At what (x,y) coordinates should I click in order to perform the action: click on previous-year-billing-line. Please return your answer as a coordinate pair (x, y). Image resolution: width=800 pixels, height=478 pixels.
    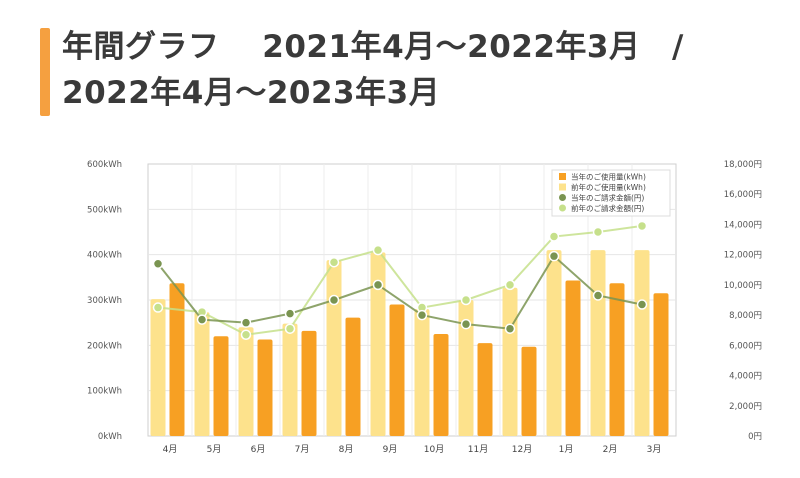
    Looking at the image, I should click on (400, 280).